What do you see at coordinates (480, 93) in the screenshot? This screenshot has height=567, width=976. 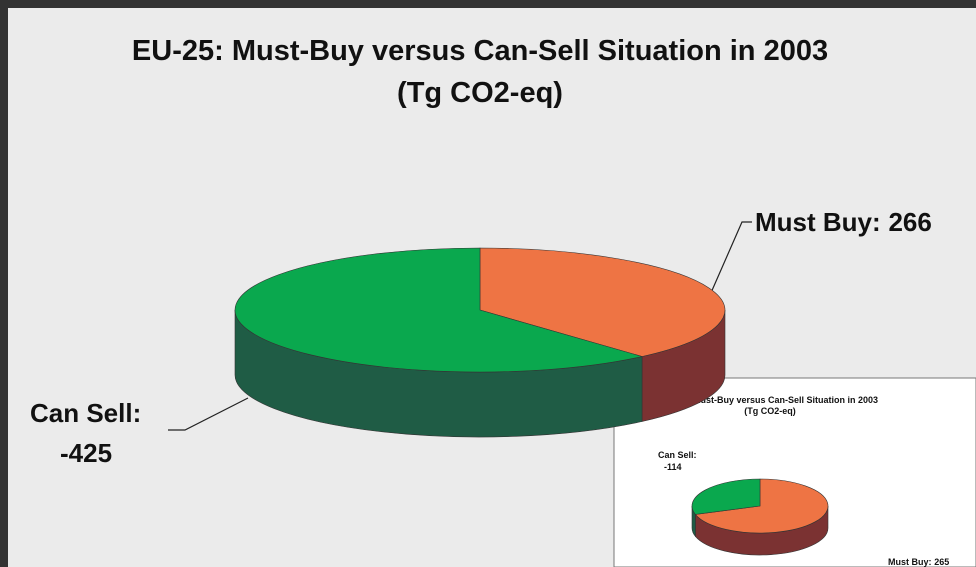 I see `chart-subtitle: (Tg CO2-eq)` at bounding box center [480, 93].